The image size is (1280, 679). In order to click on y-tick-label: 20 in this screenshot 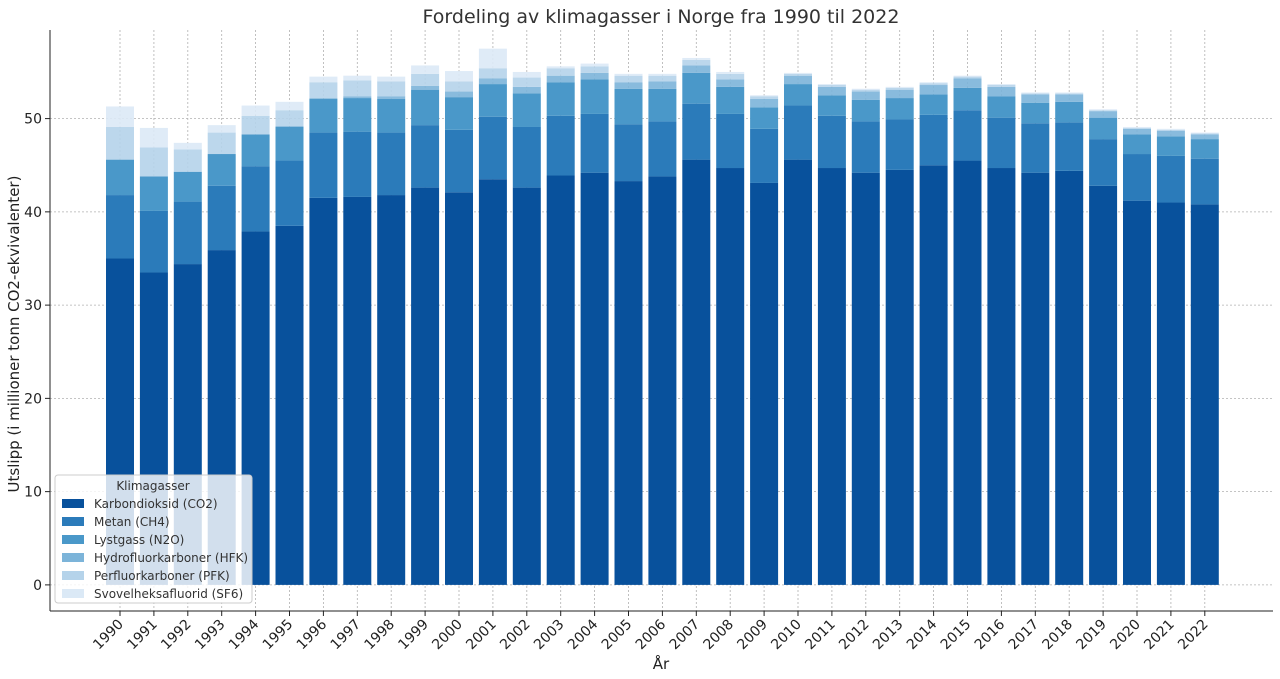, I will do `click(33, 399)`.